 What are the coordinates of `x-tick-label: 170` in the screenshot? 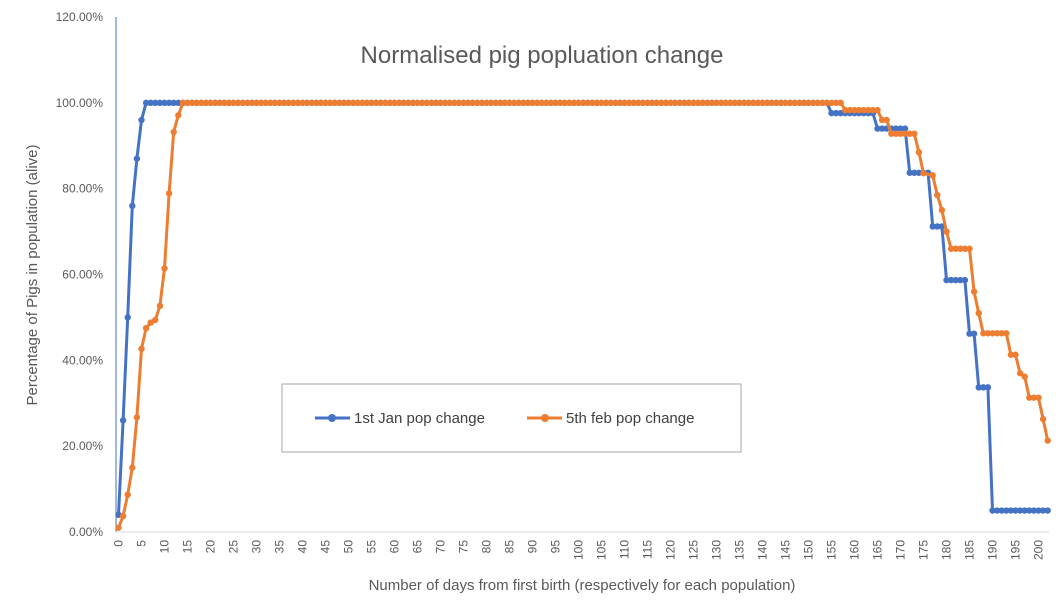 It's located at (901, 550).